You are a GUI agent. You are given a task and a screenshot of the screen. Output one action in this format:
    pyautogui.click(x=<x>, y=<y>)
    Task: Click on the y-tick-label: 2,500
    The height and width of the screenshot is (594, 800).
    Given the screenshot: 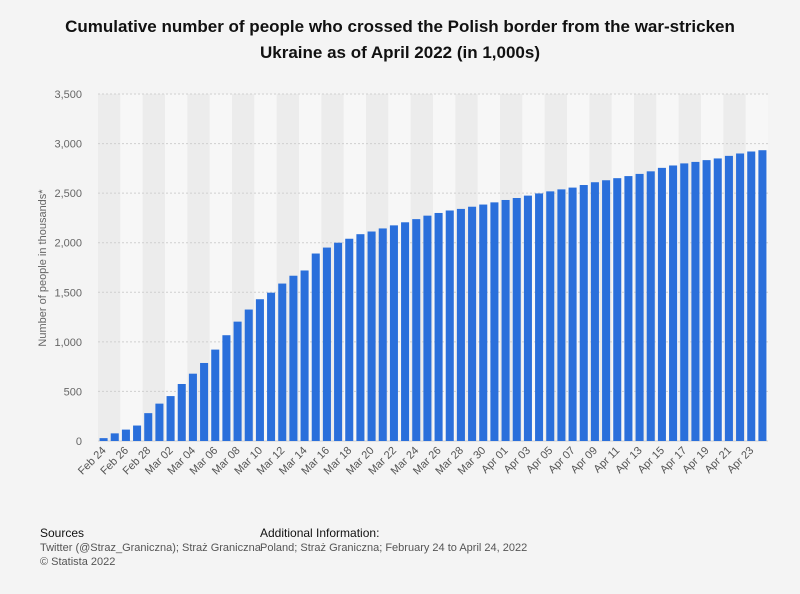 What is the action you would take?
    pyautogui.click(x=68, y=194)
    